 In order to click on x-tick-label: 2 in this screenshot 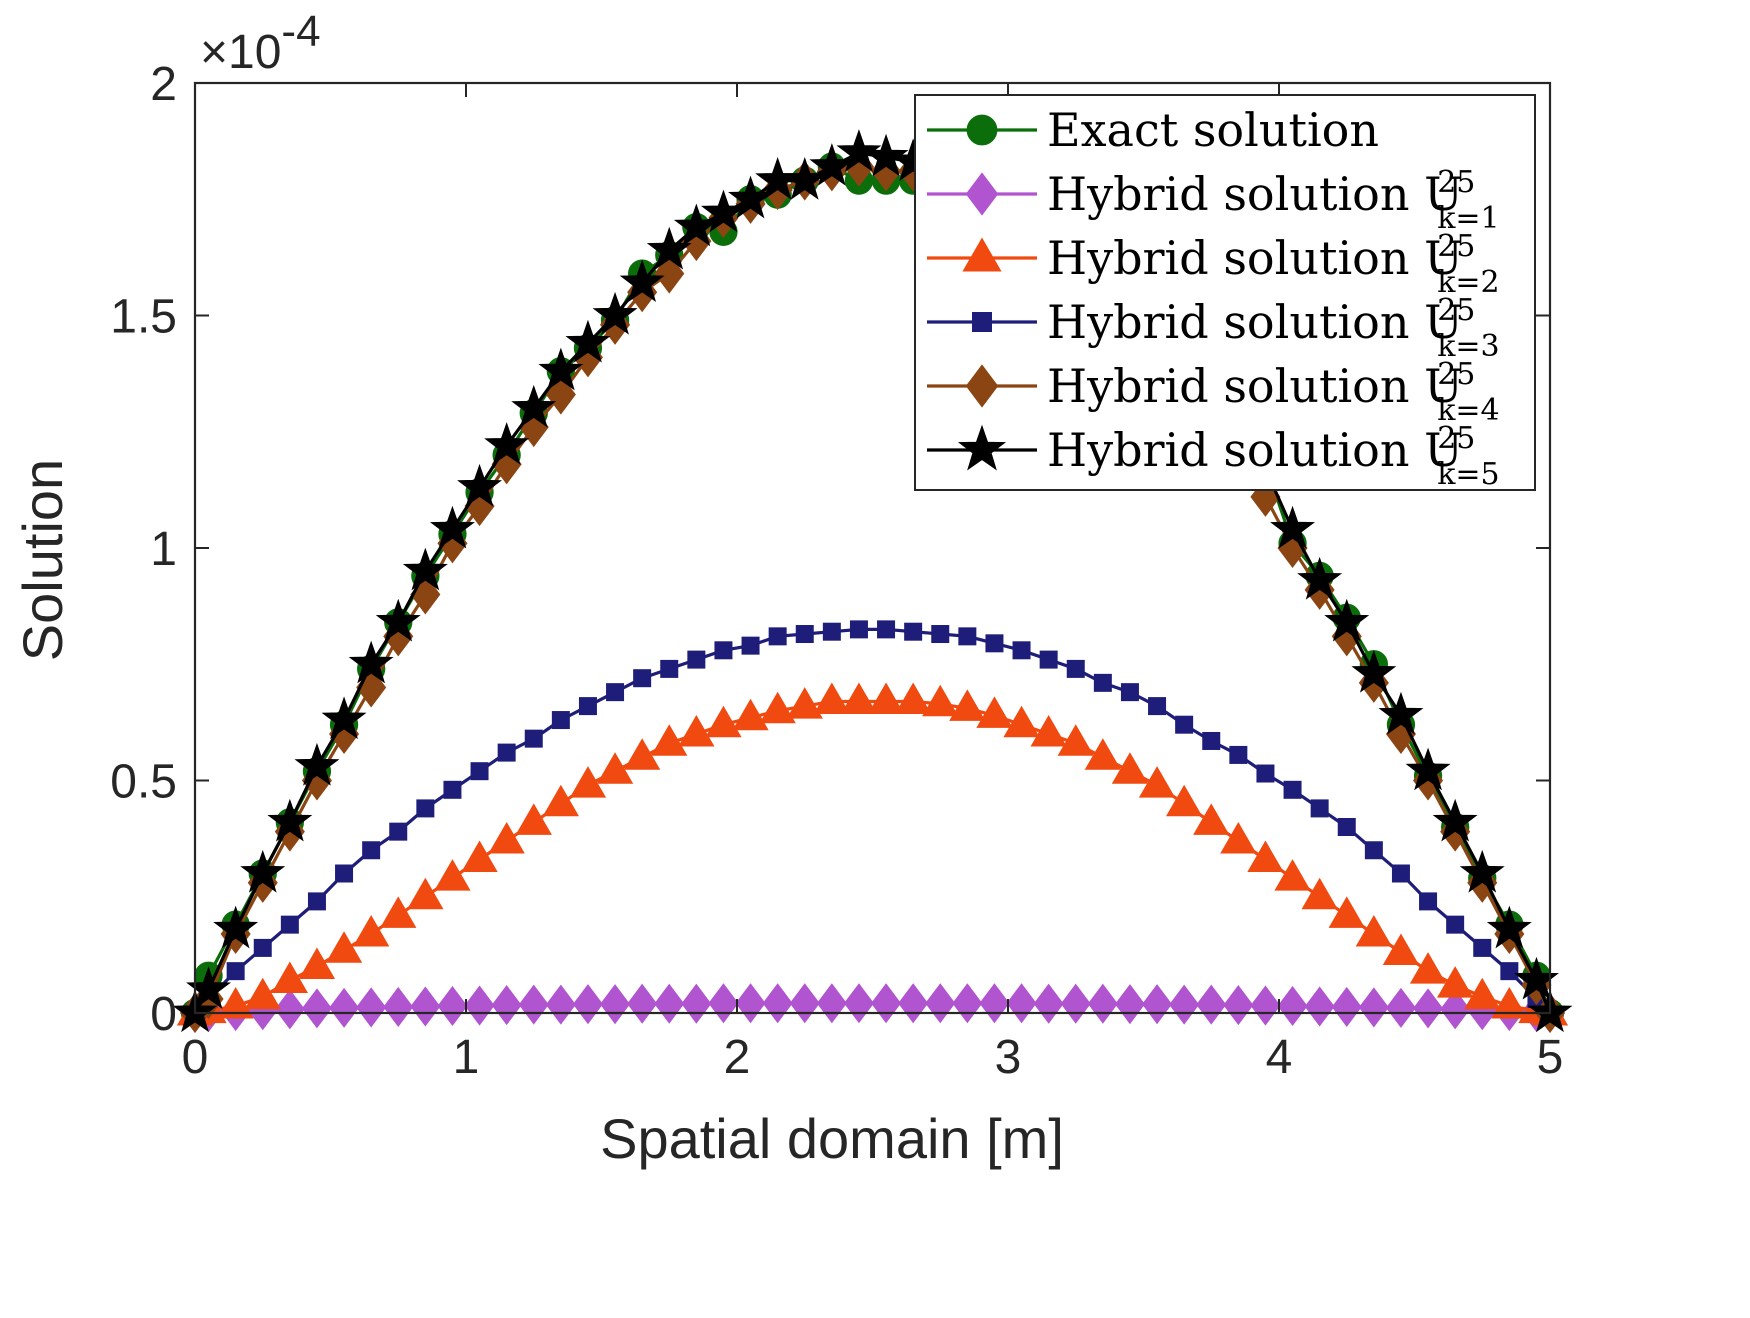, I will do `click(737, 1057)`.